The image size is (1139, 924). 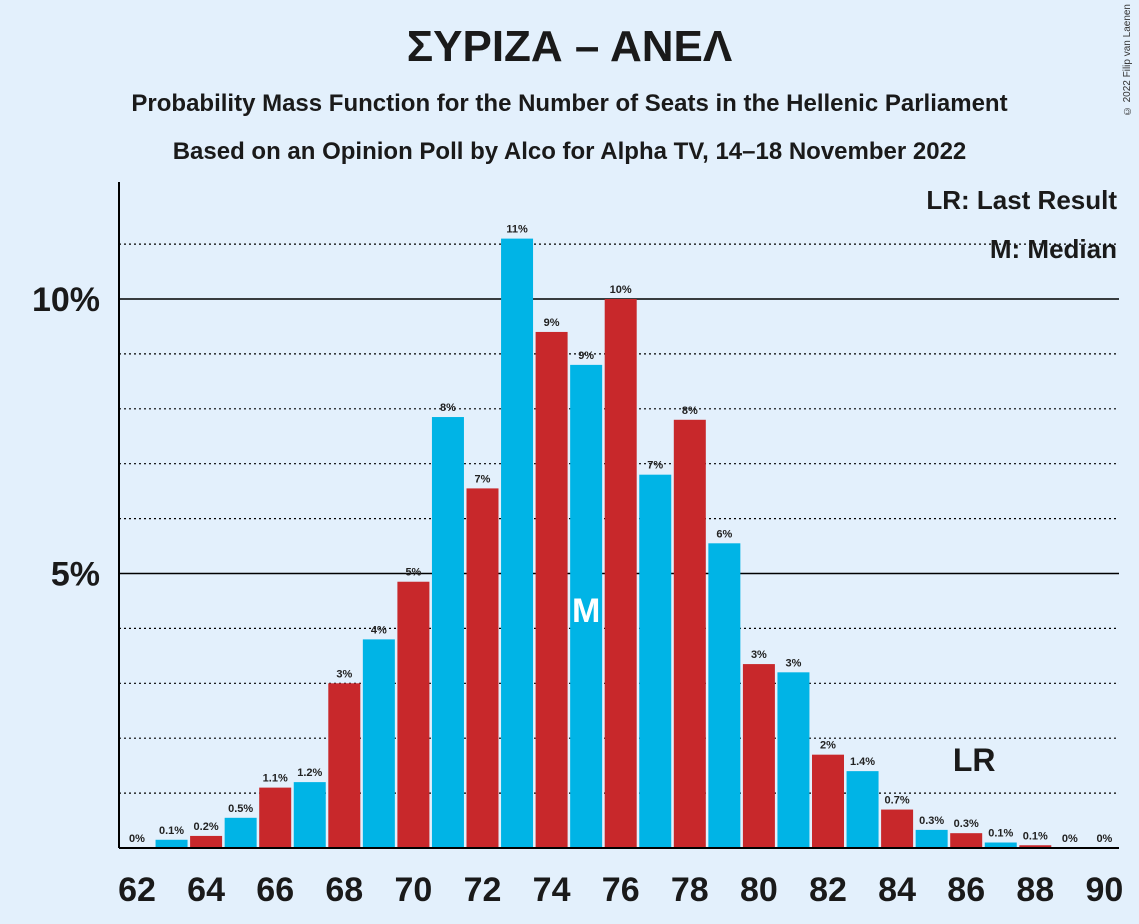 I want to click on data-label-74: 9%, so click(x=552, y=323).